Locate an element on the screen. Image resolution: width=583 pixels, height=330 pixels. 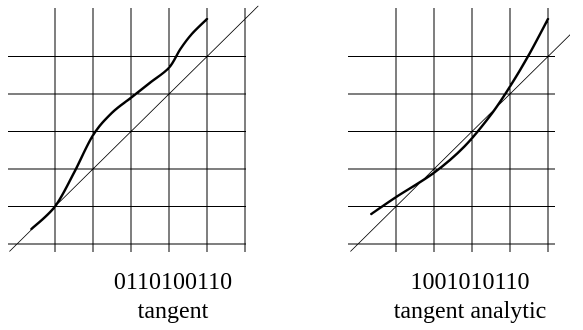
panel-right-code: 1001010110 is located at coordinates (470, 282).